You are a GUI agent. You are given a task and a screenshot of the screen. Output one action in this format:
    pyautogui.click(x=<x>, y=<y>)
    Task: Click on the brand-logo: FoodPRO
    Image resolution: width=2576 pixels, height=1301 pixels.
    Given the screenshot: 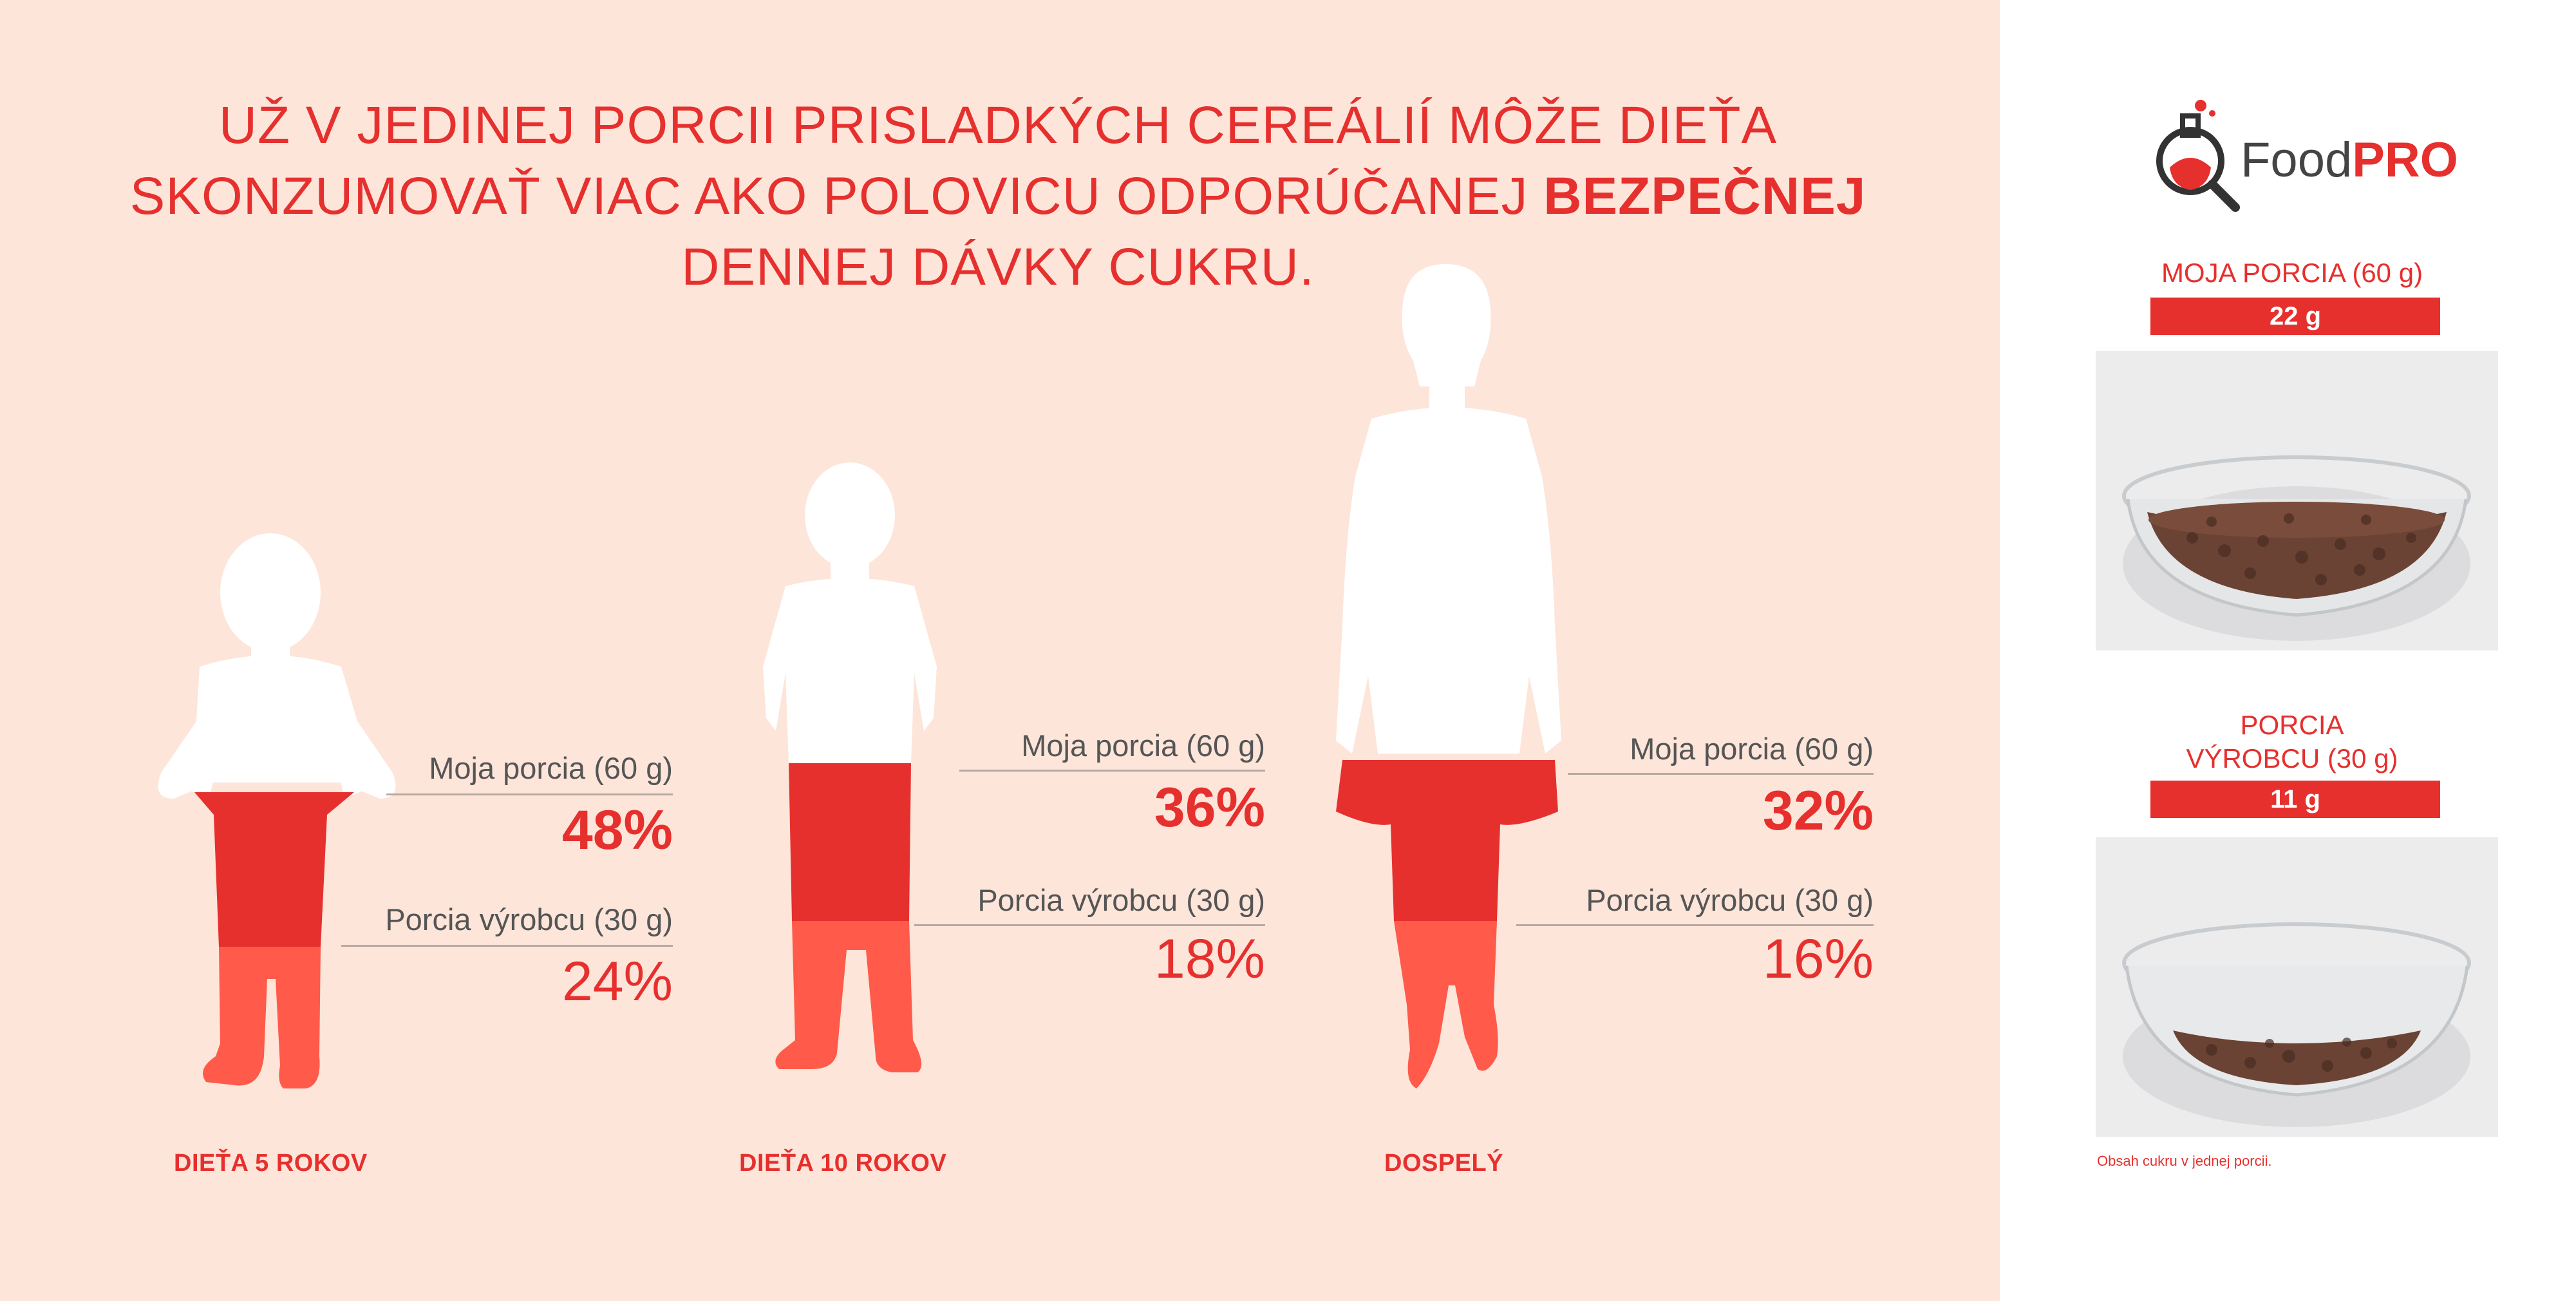 What is the action you would take?
    pyautogui.click(x=2349, y=160)
    